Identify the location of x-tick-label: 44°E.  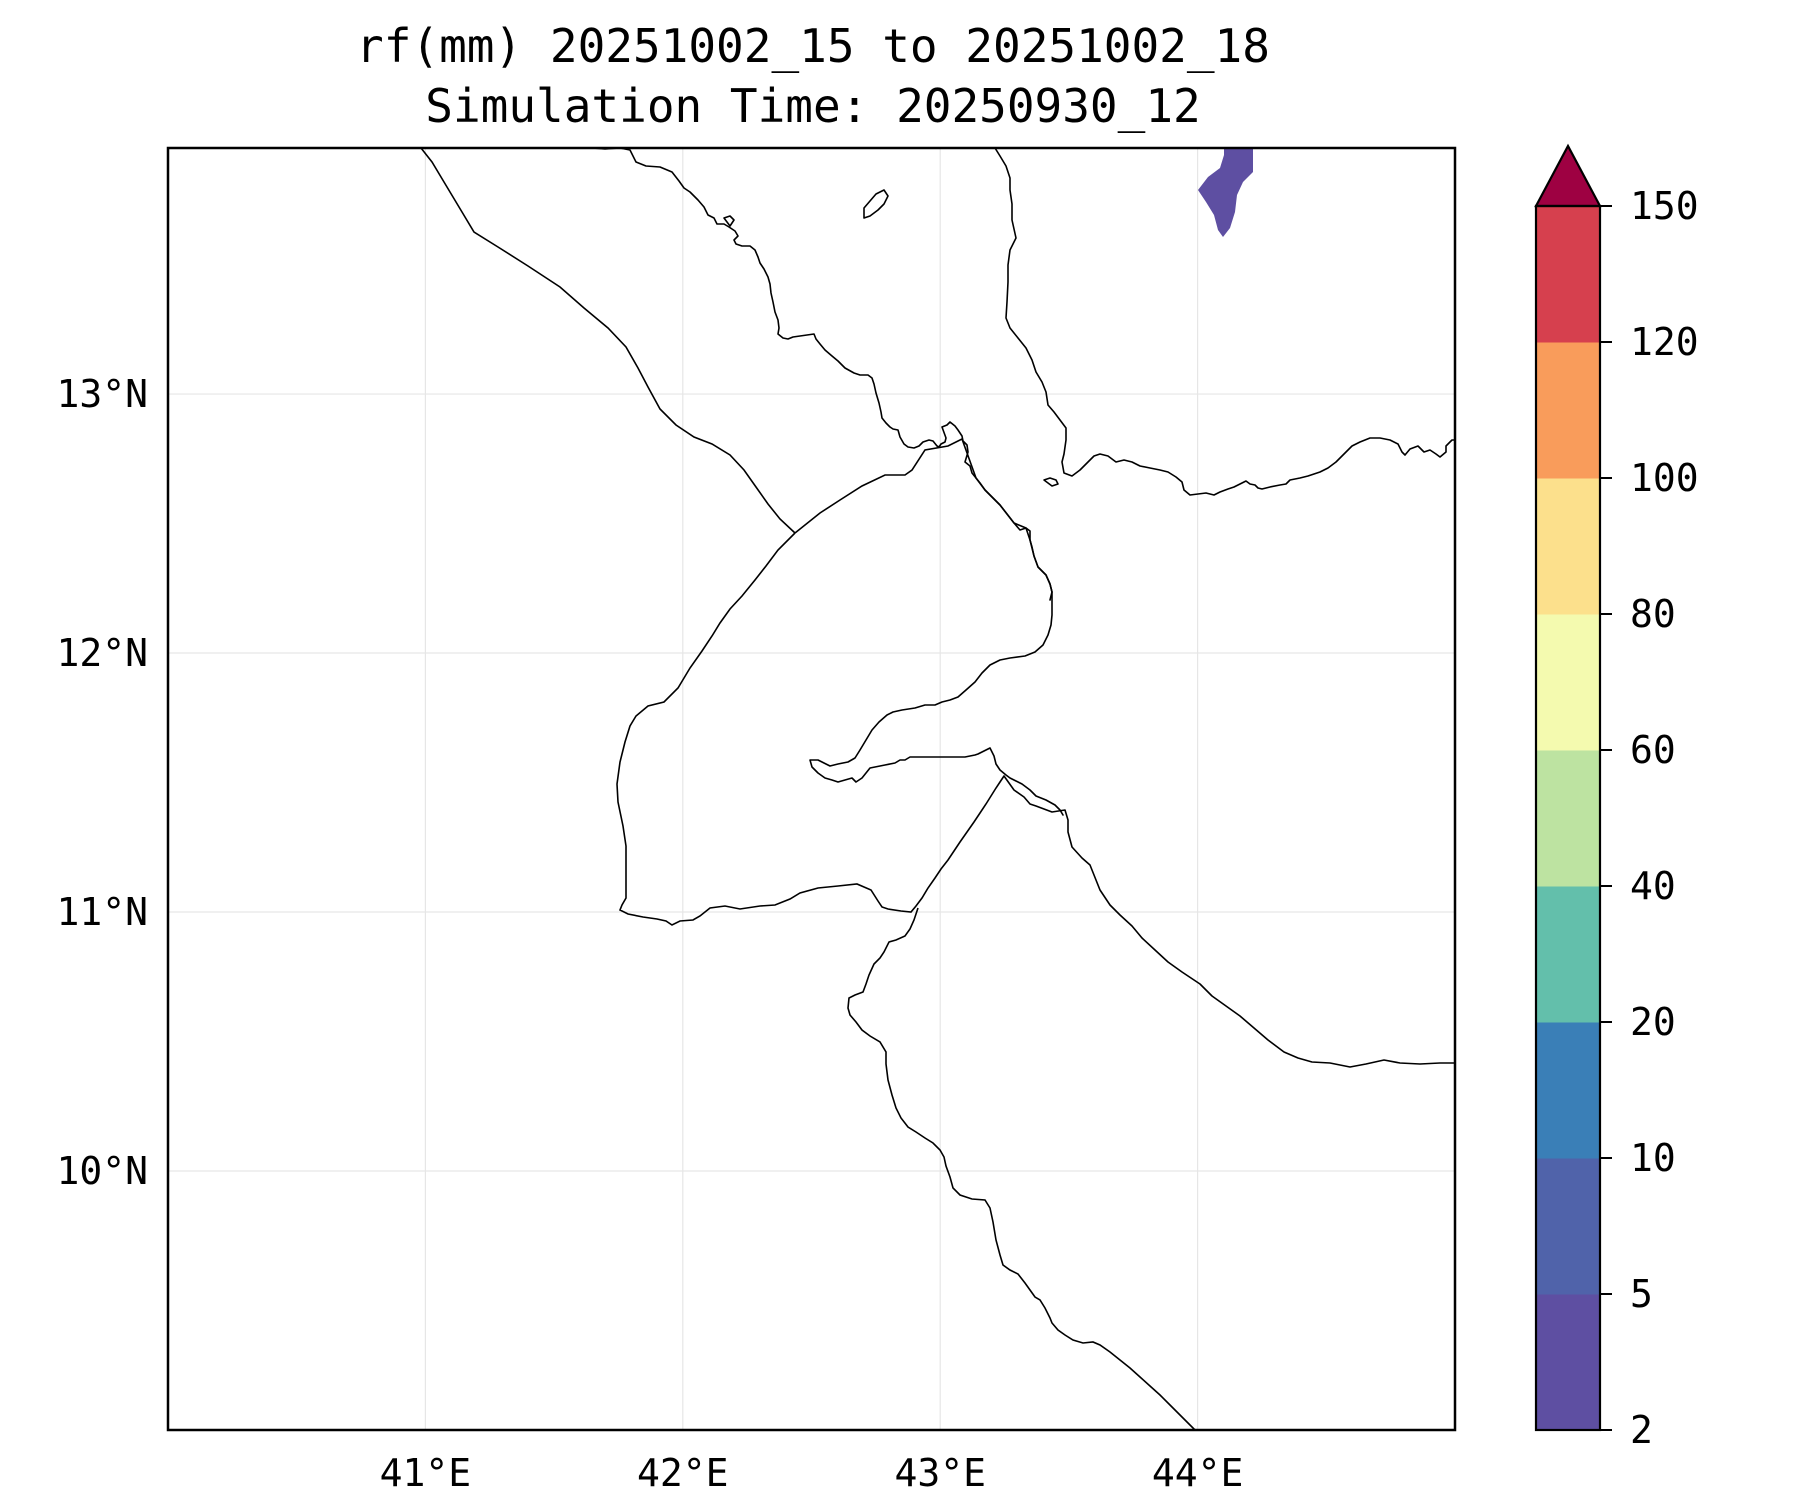
(1198, 1473).